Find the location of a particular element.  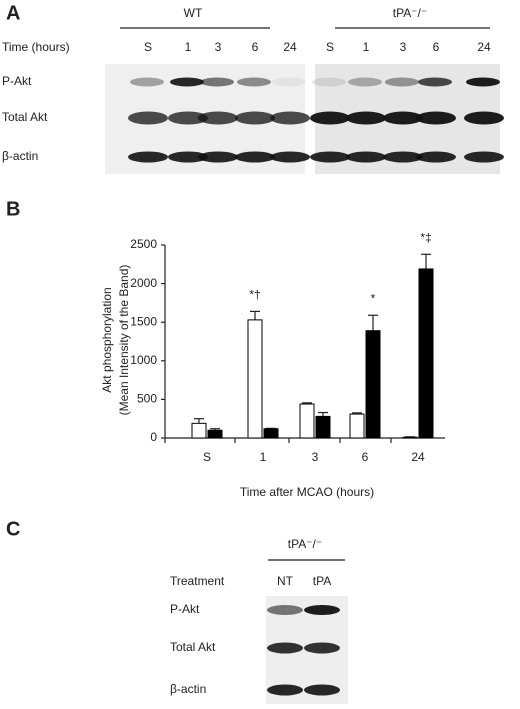

y-tick-label: 500 is located at coordinates (147, 399).